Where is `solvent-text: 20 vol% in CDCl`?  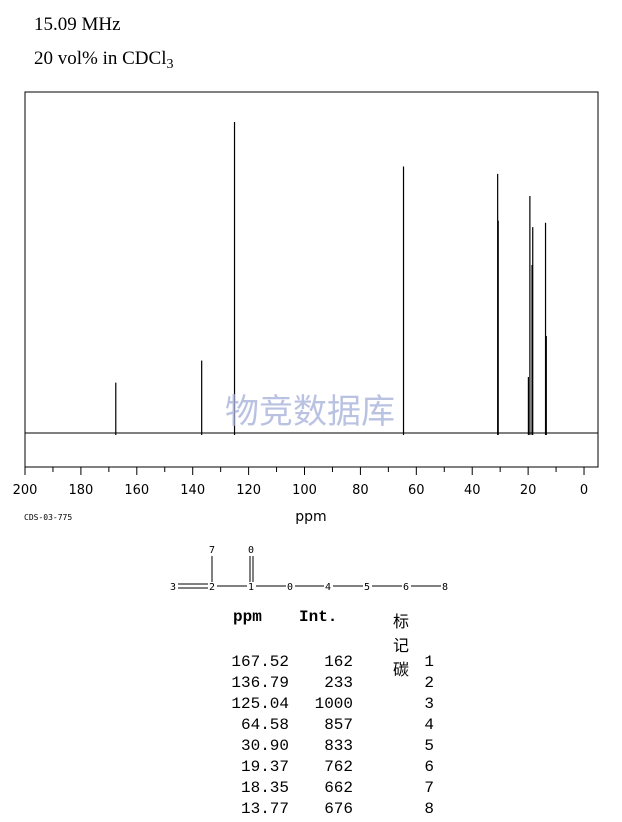 solvent-text: 20 vol% in CDCl is located at coordinates (100, 58).